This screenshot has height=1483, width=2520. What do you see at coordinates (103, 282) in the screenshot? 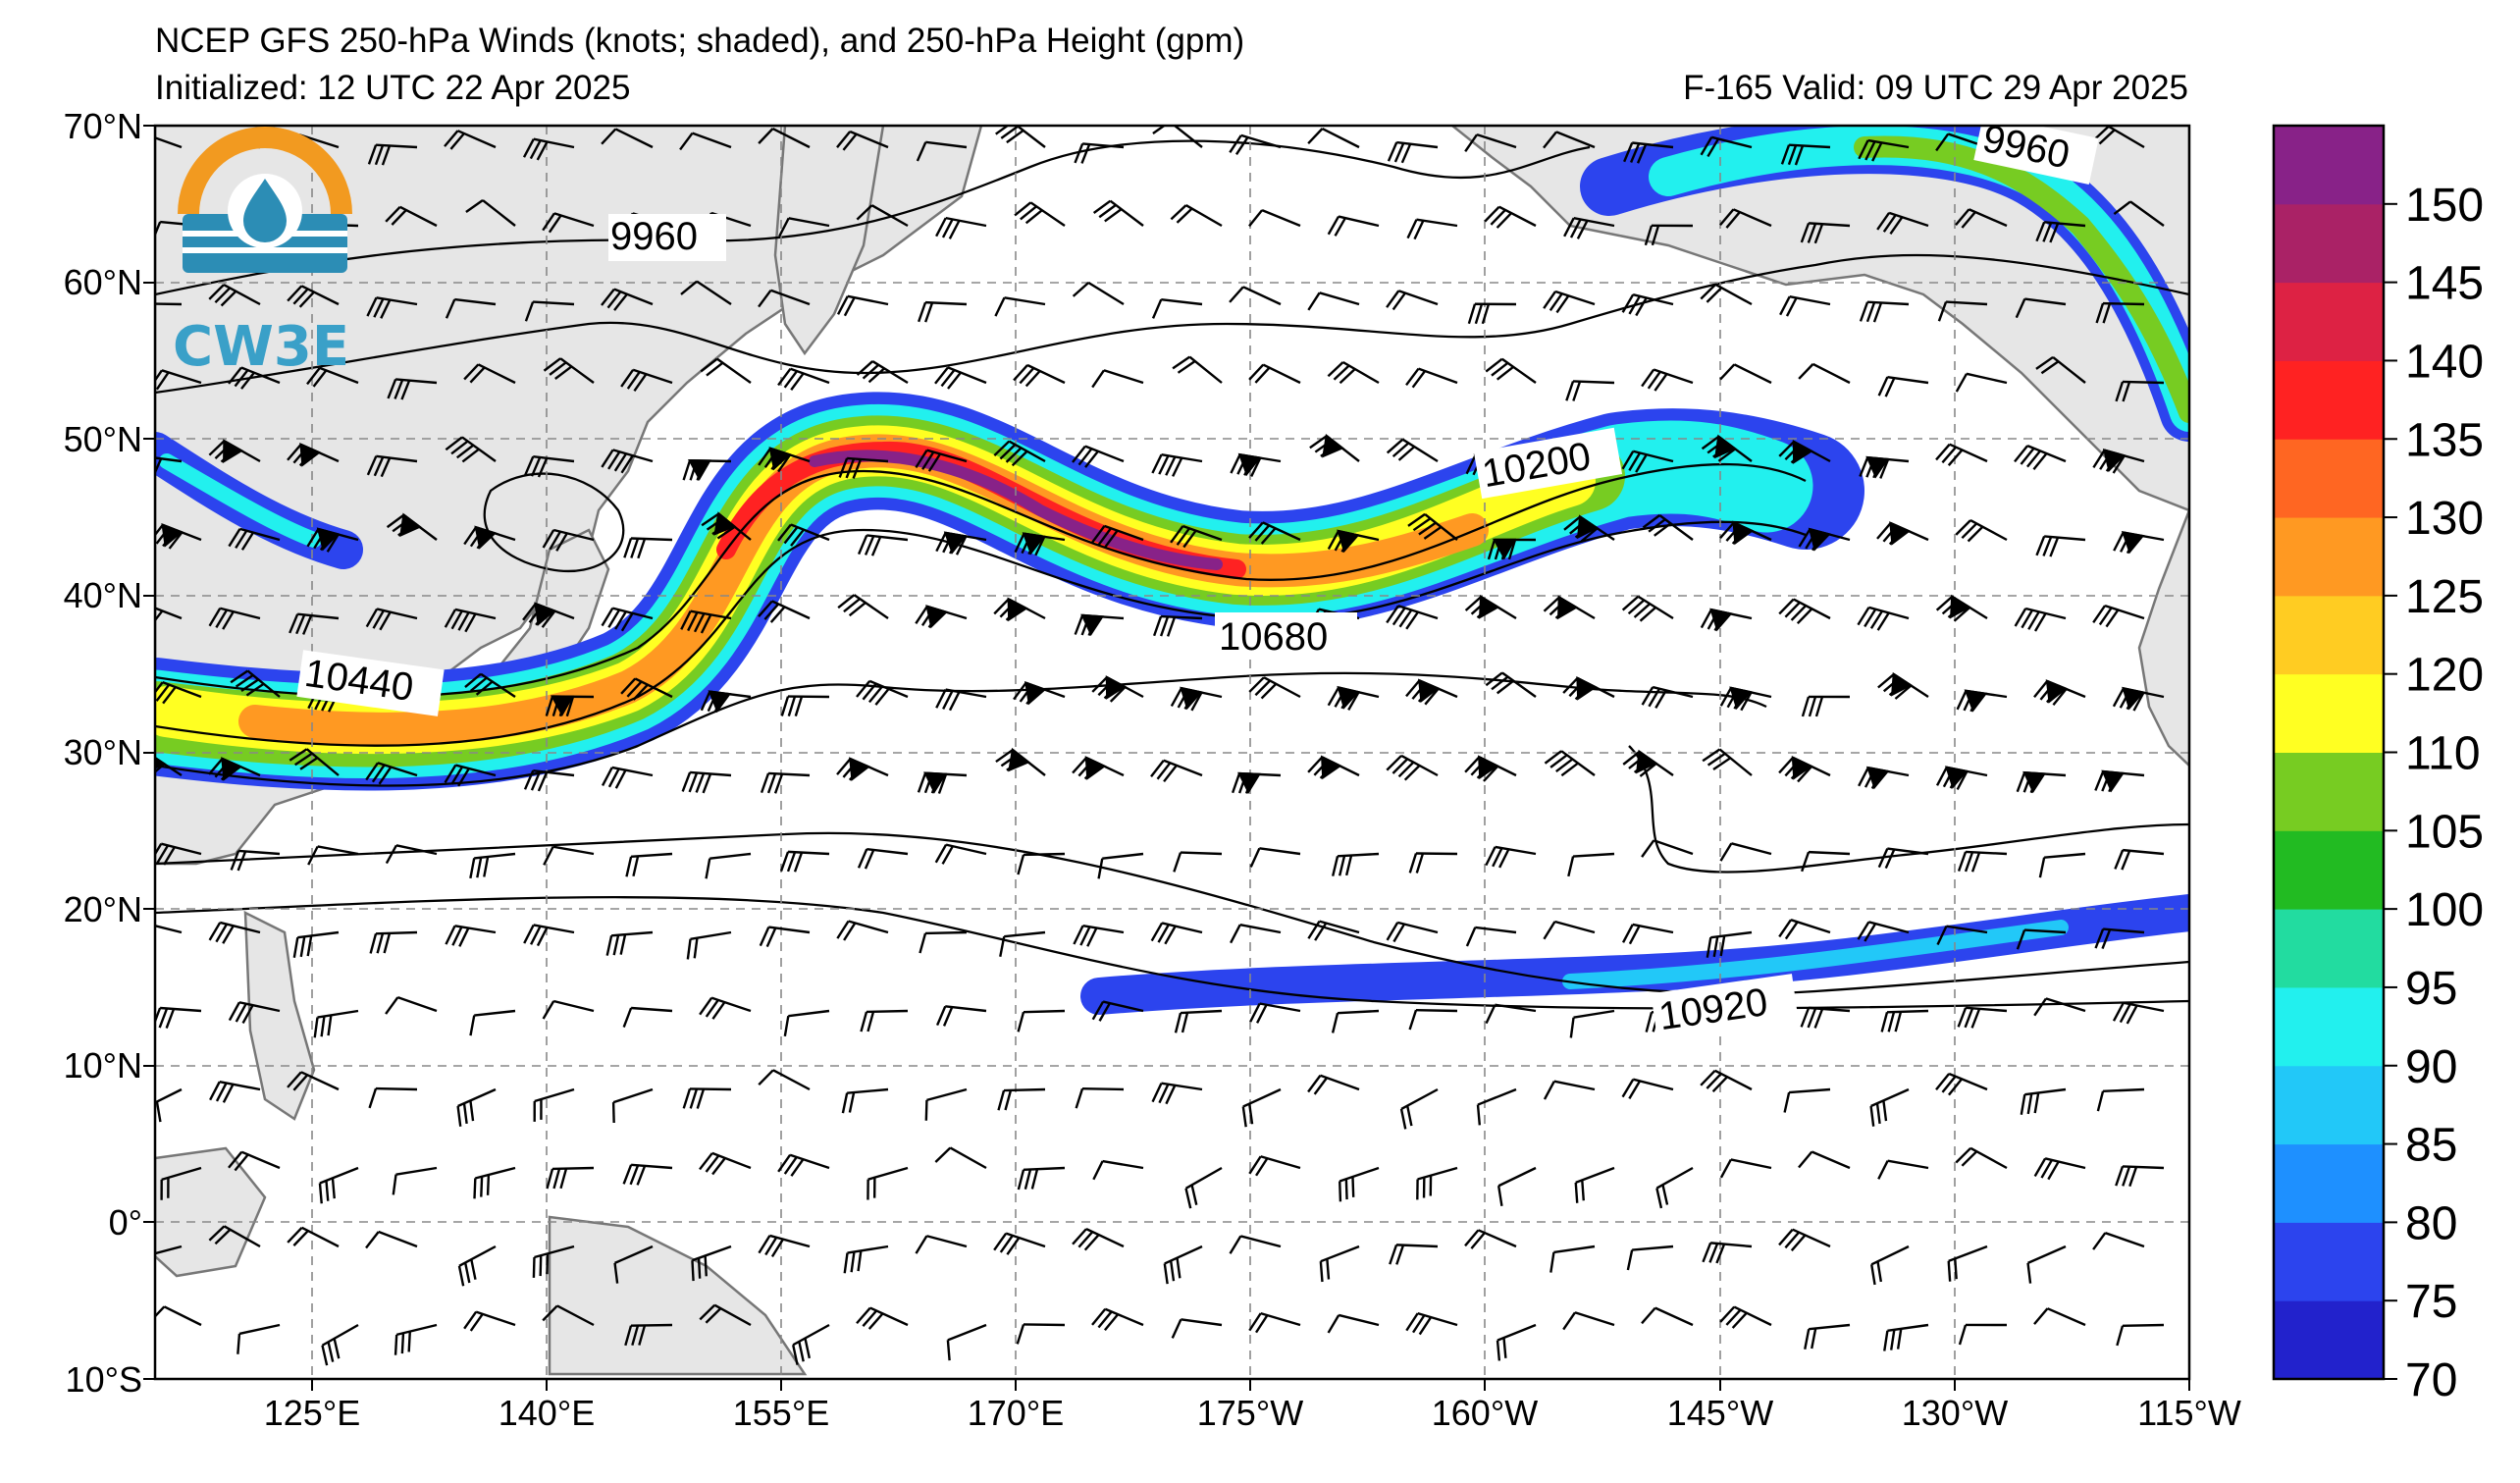
I see `lat-label-60n: 60°N` at bounding box center [103, 282].